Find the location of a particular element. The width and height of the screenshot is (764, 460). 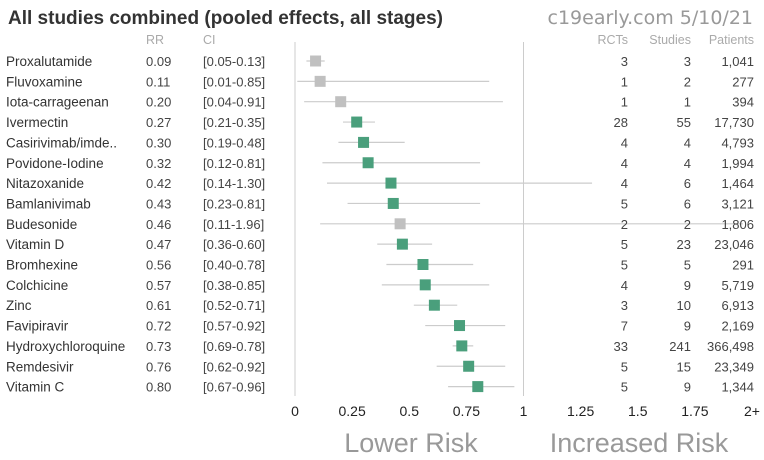

rcts-count: 1 is located at coordinates (624, 81).